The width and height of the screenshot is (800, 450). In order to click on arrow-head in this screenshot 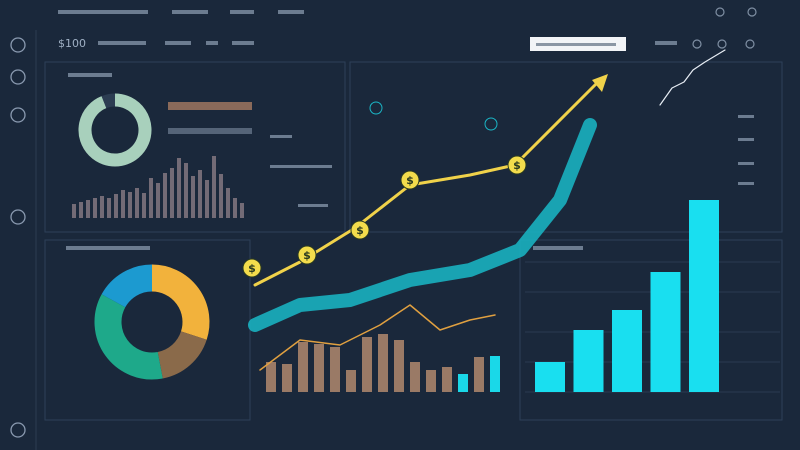, I will do `click(600, 83)`.